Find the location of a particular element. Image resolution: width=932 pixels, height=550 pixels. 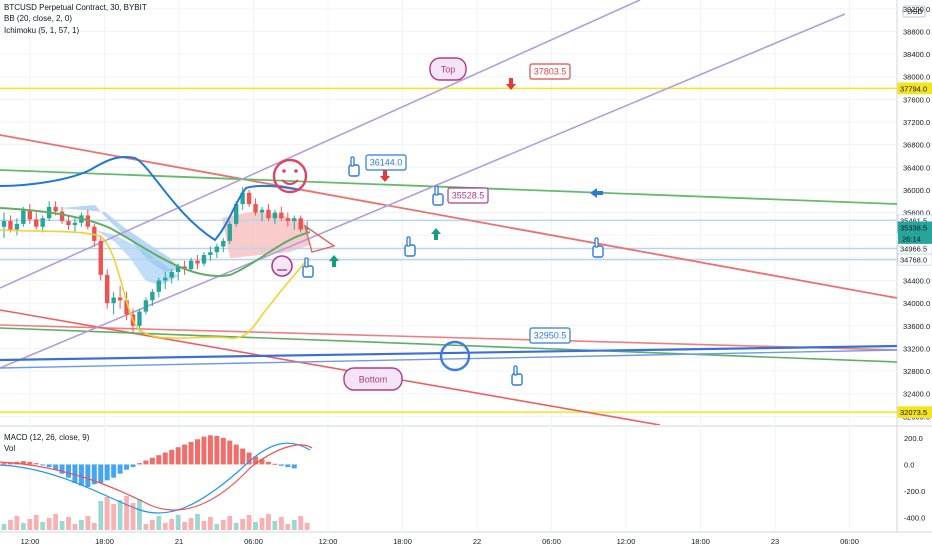

green-trendline-lower is located at coordinates (448, 345).